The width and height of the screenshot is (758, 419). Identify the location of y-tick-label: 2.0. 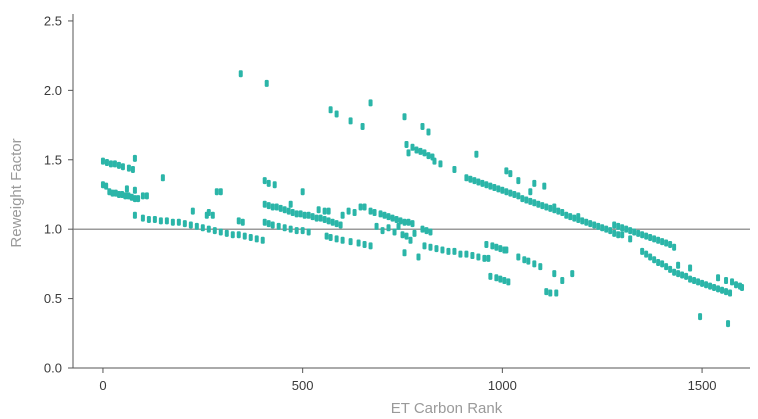
(53, 90).